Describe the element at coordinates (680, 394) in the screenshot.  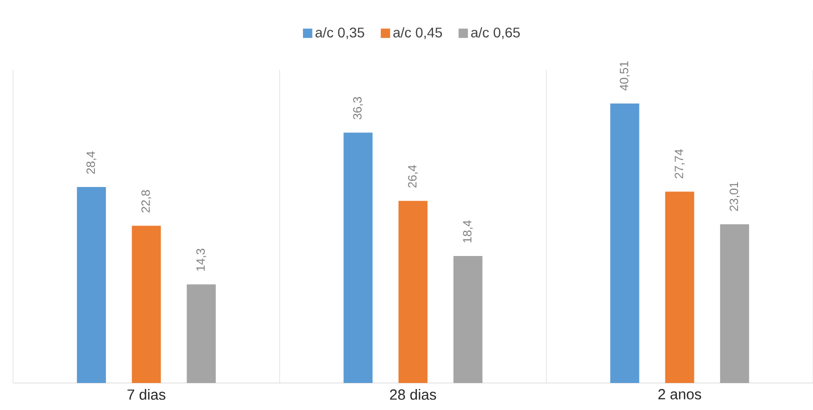
I see `x-tick-label: 2 anos` at that location.